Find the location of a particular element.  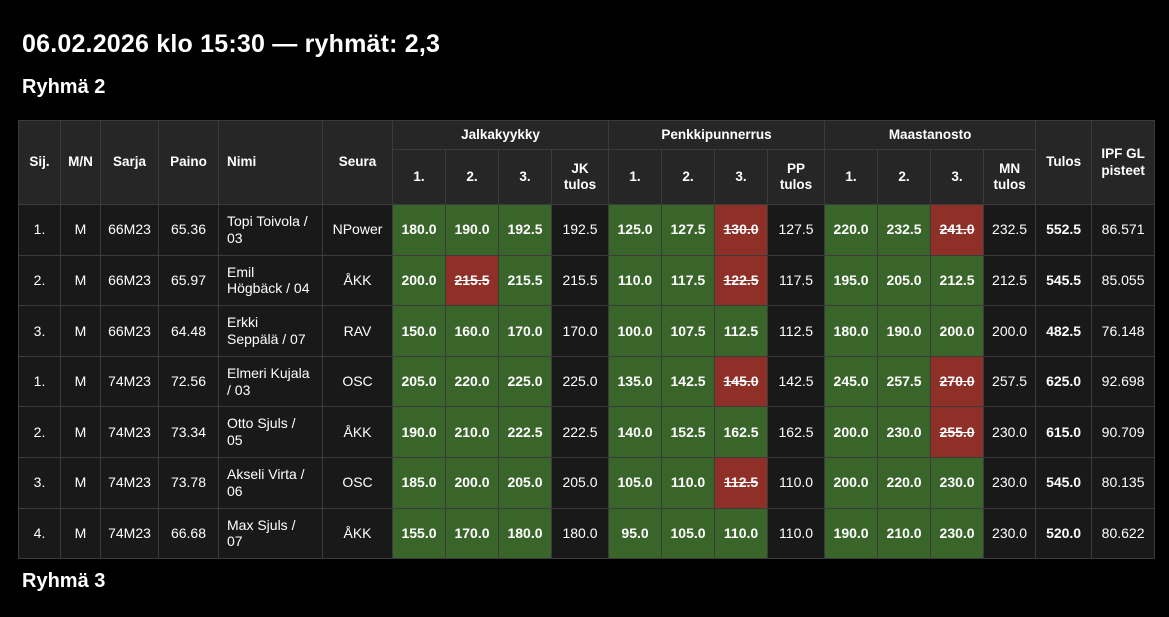

bench-attempt-3: 145.0 is located at coordinates (741, 381).